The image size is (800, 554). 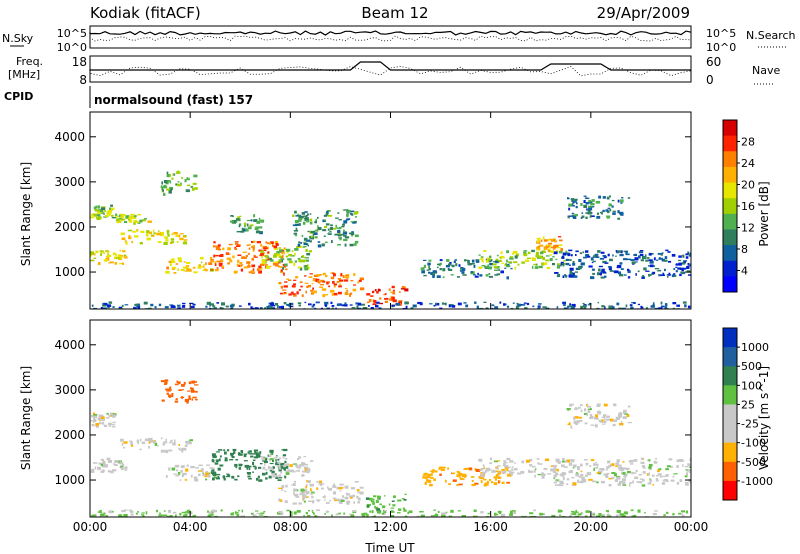 I want to click on colorbar-swatch, so click(x=730, y=433).